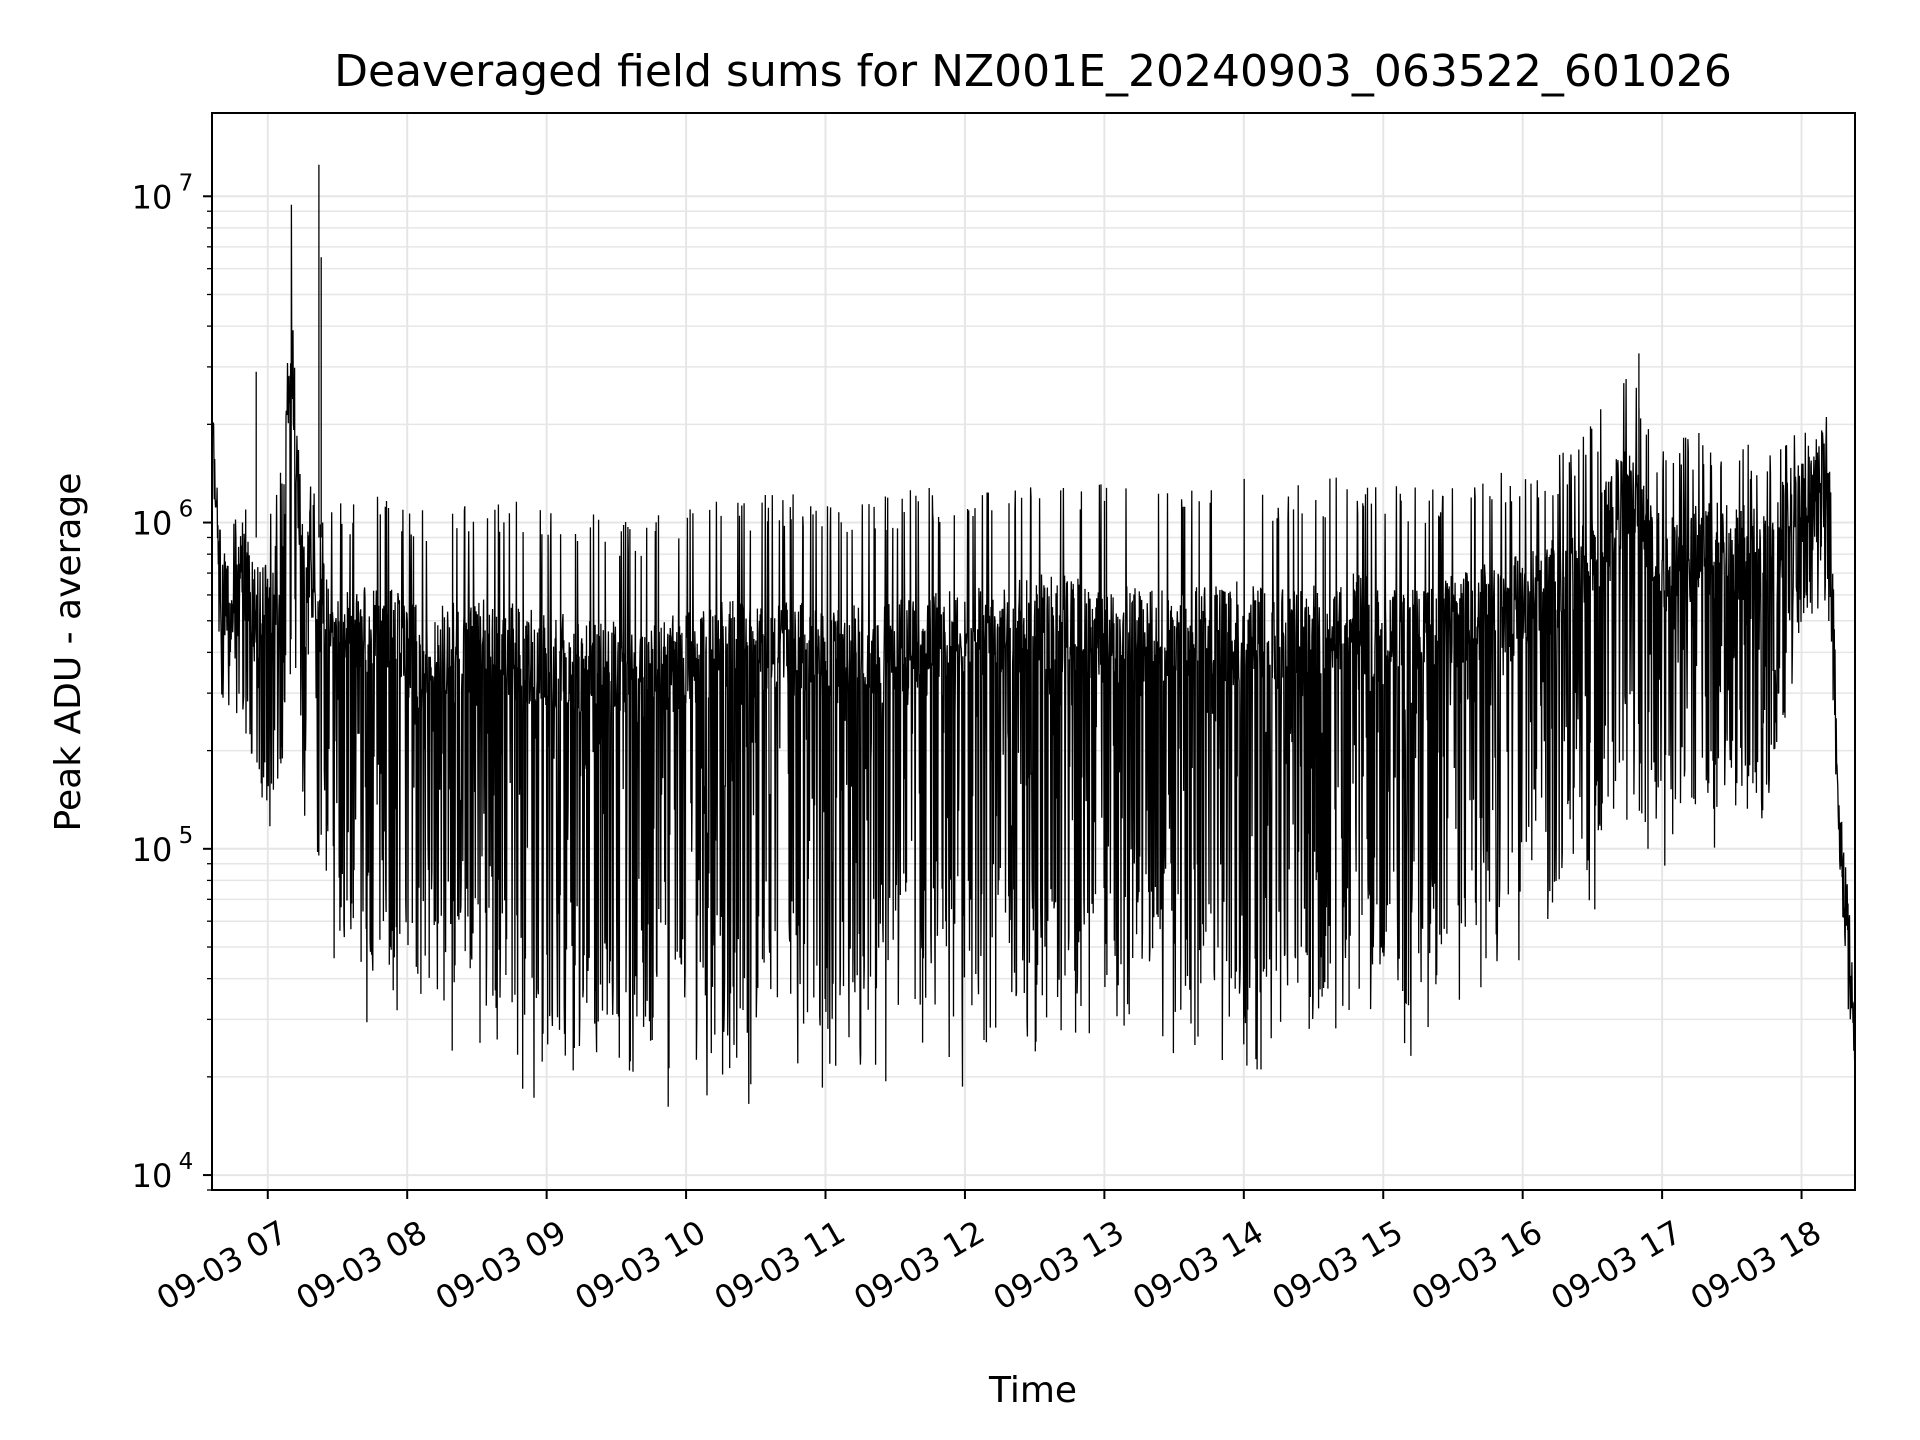 The height and width of the screenshot is (1440, 1920). What do you see at coordinates (186, 1162) in the screenshot?
I see `y-tick-exponent: 4` at bounding box center [186, 1162].